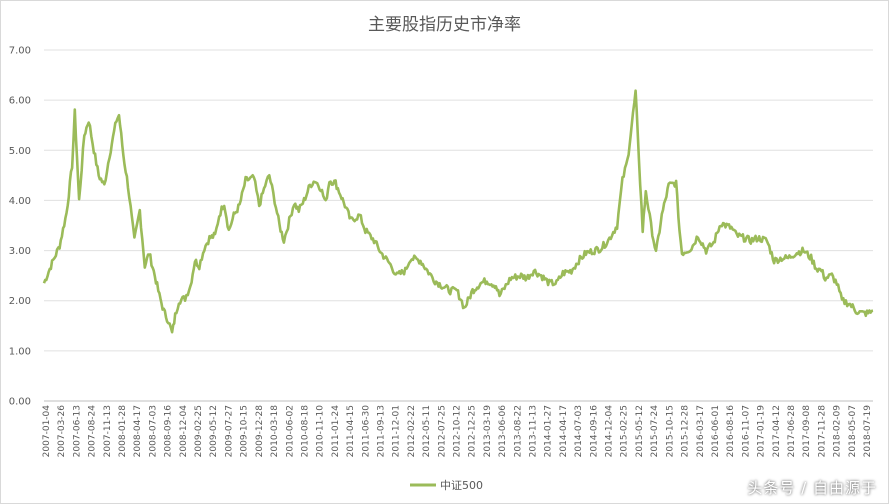 The height and width of the screenshot is (504, 889). I want to click on x-tick-label: 2014-04-17, so click(564, 431).